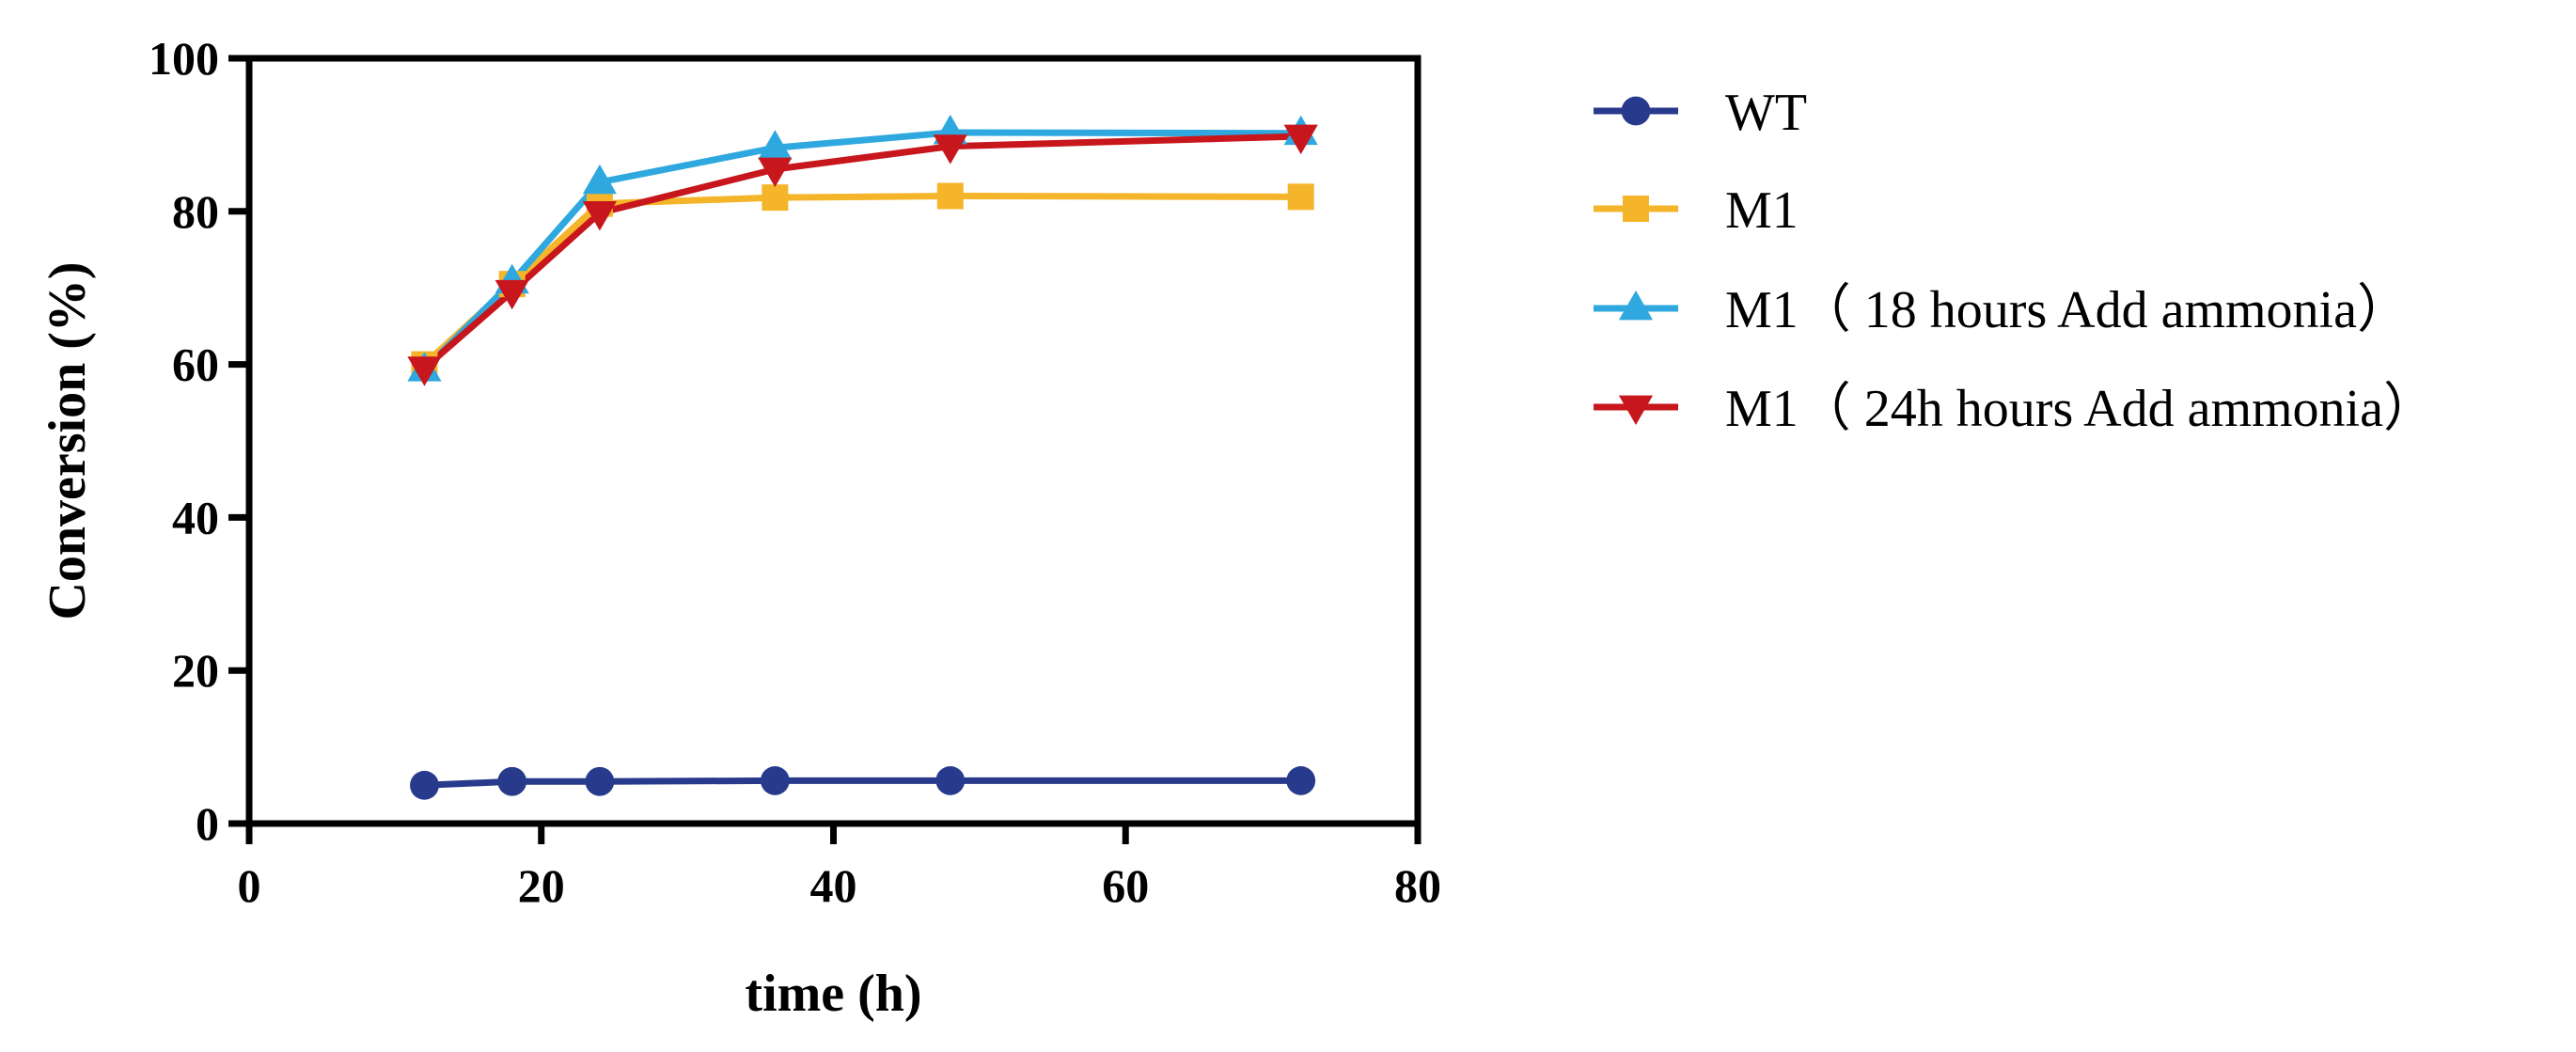 The height and width of the screenshot is (1052, 2576). I want to click on y-tick-label: 0, so click(207, 824).